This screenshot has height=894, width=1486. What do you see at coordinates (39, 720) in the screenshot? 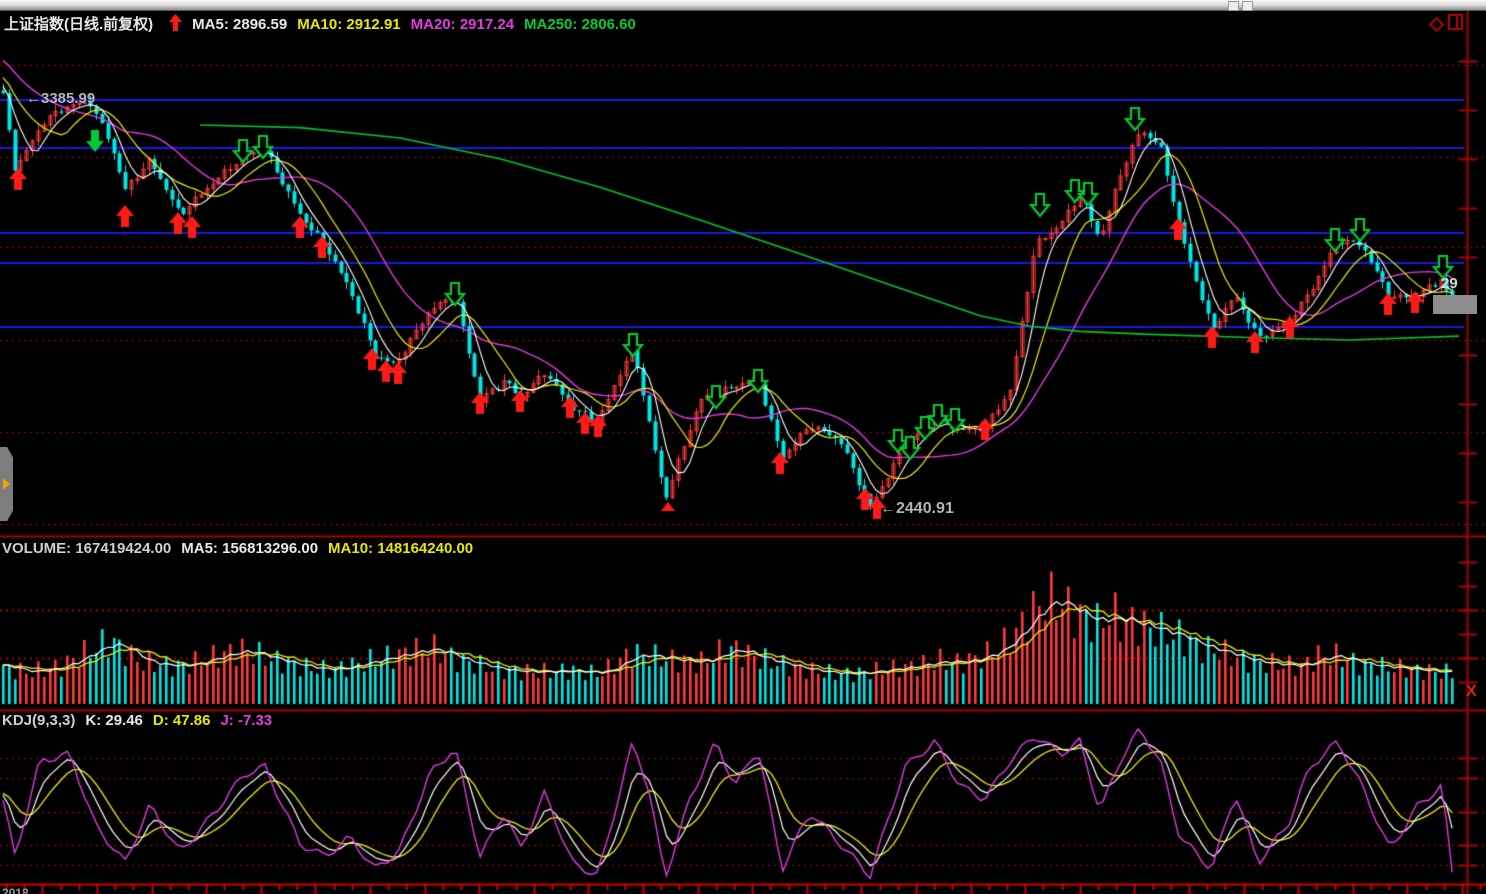
I see `kdj-name: KDJ(9,3,3)` at bounding box center [39, 720].